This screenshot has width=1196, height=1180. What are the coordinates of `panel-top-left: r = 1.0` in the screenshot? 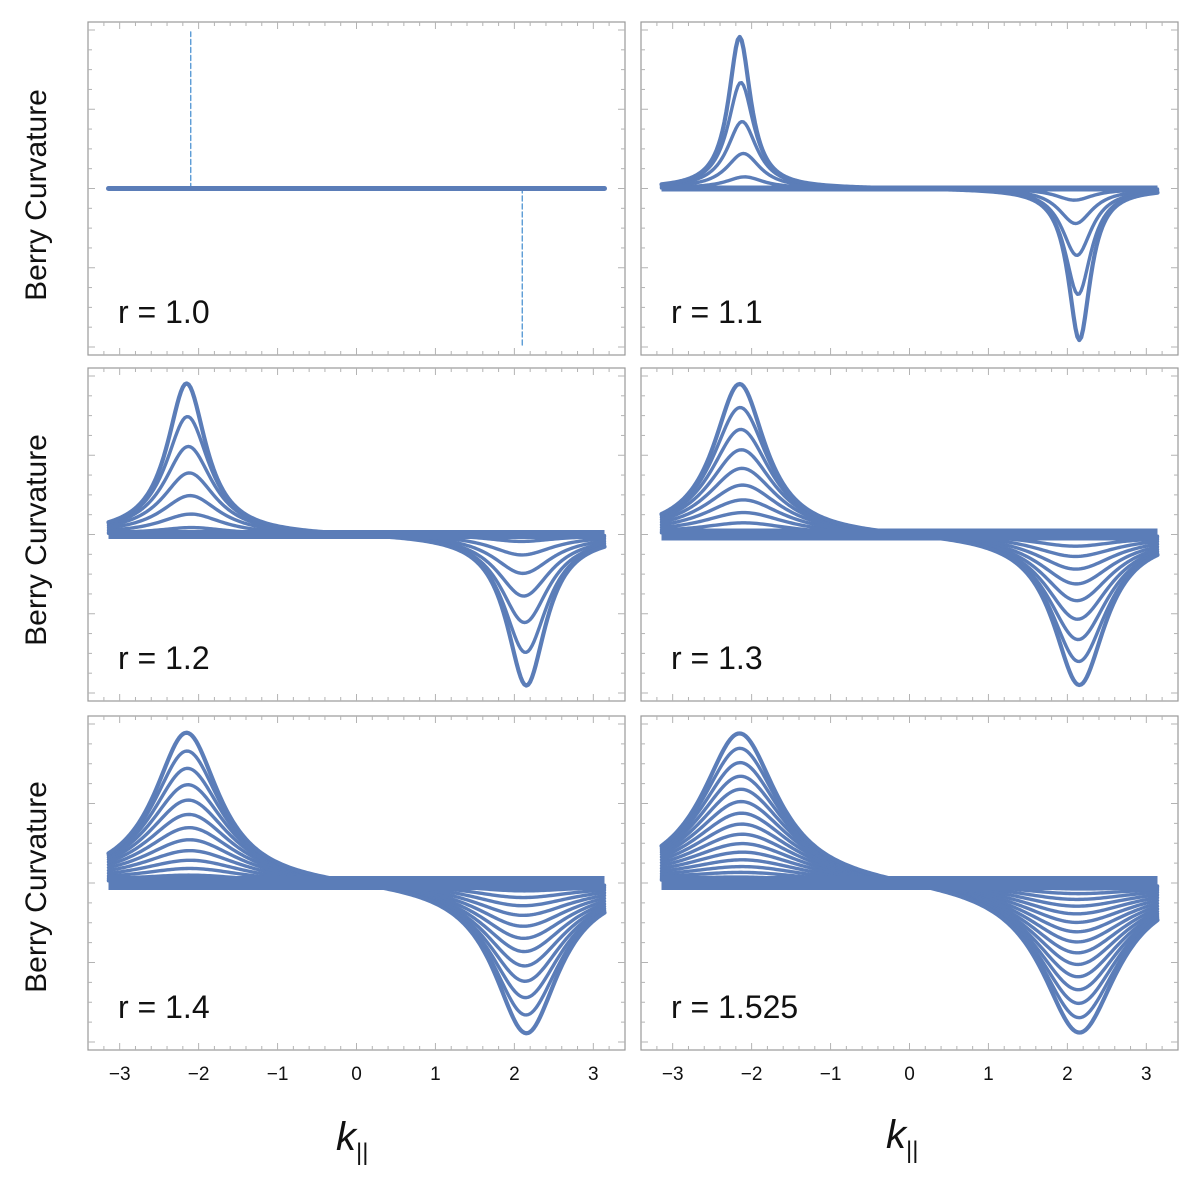 It's located at (356, 188).